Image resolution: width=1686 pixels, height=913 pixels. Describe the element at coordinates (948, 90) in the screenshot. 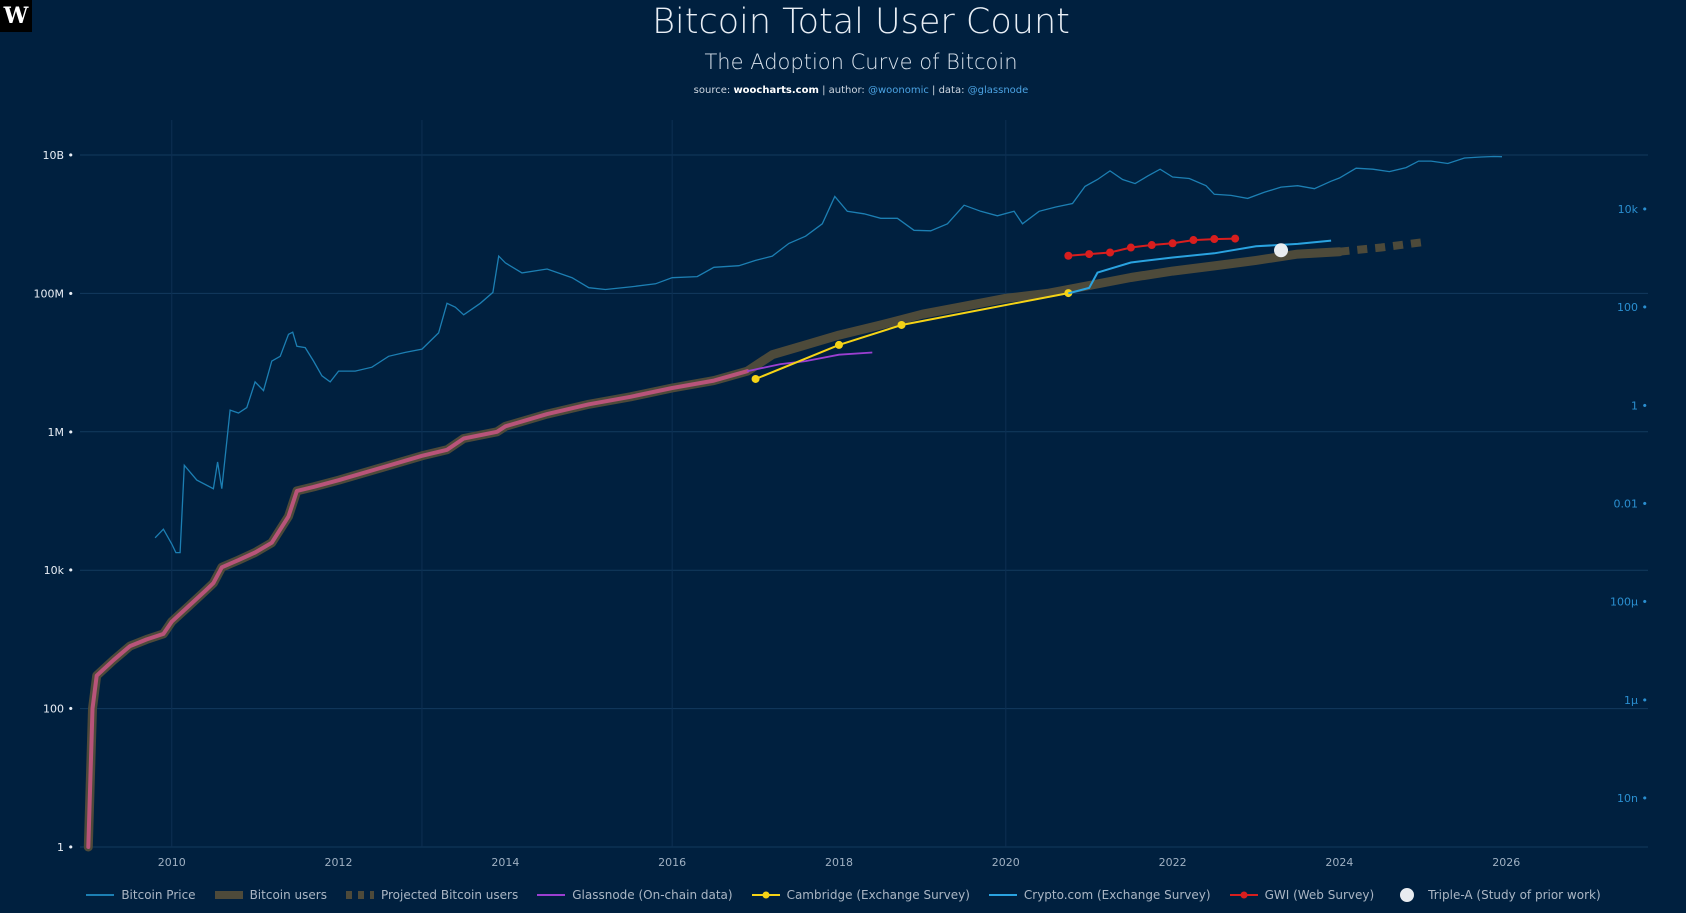

I see `data-prefix: | data:` at that location.